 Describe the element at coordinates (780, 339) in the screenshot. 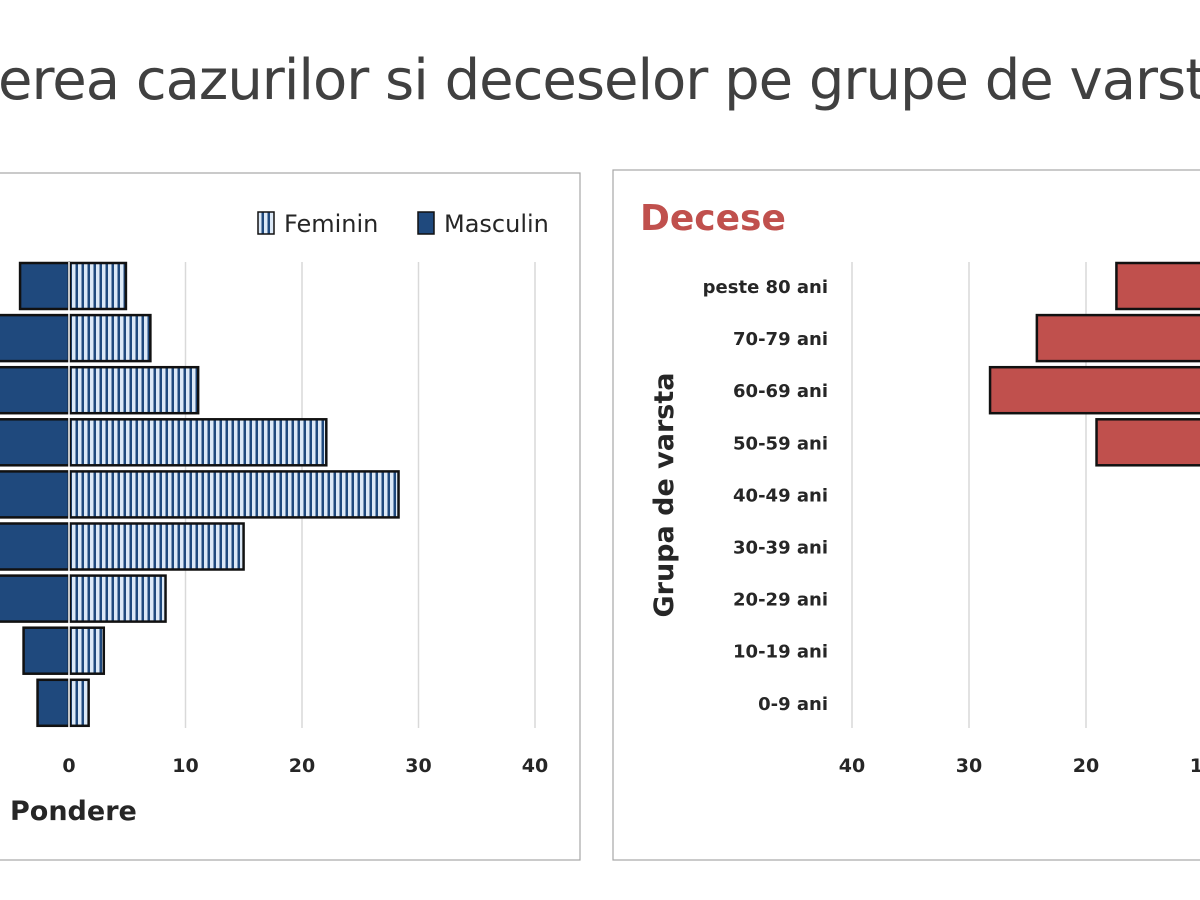

I see `y-category-label: 70-79 ani` at that location.